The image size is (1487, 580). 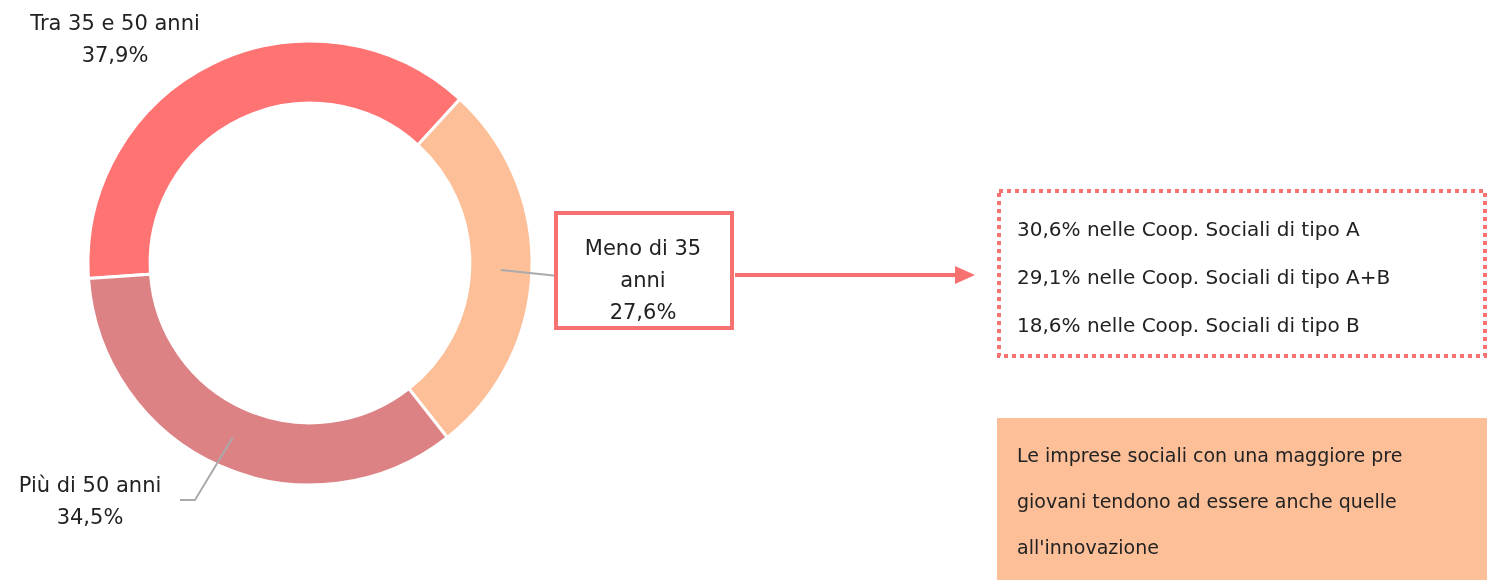 I want to click on slice-label: Tra 35 e 50 anni, so click(x=114, y=23).